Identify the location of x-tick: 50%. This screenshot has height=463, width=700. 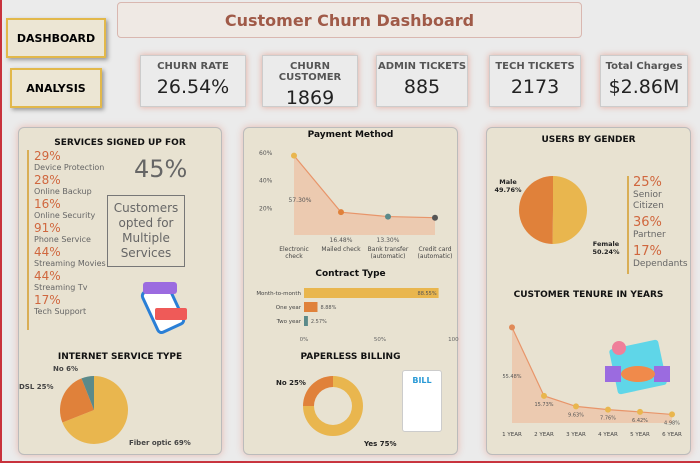
(380, 340).